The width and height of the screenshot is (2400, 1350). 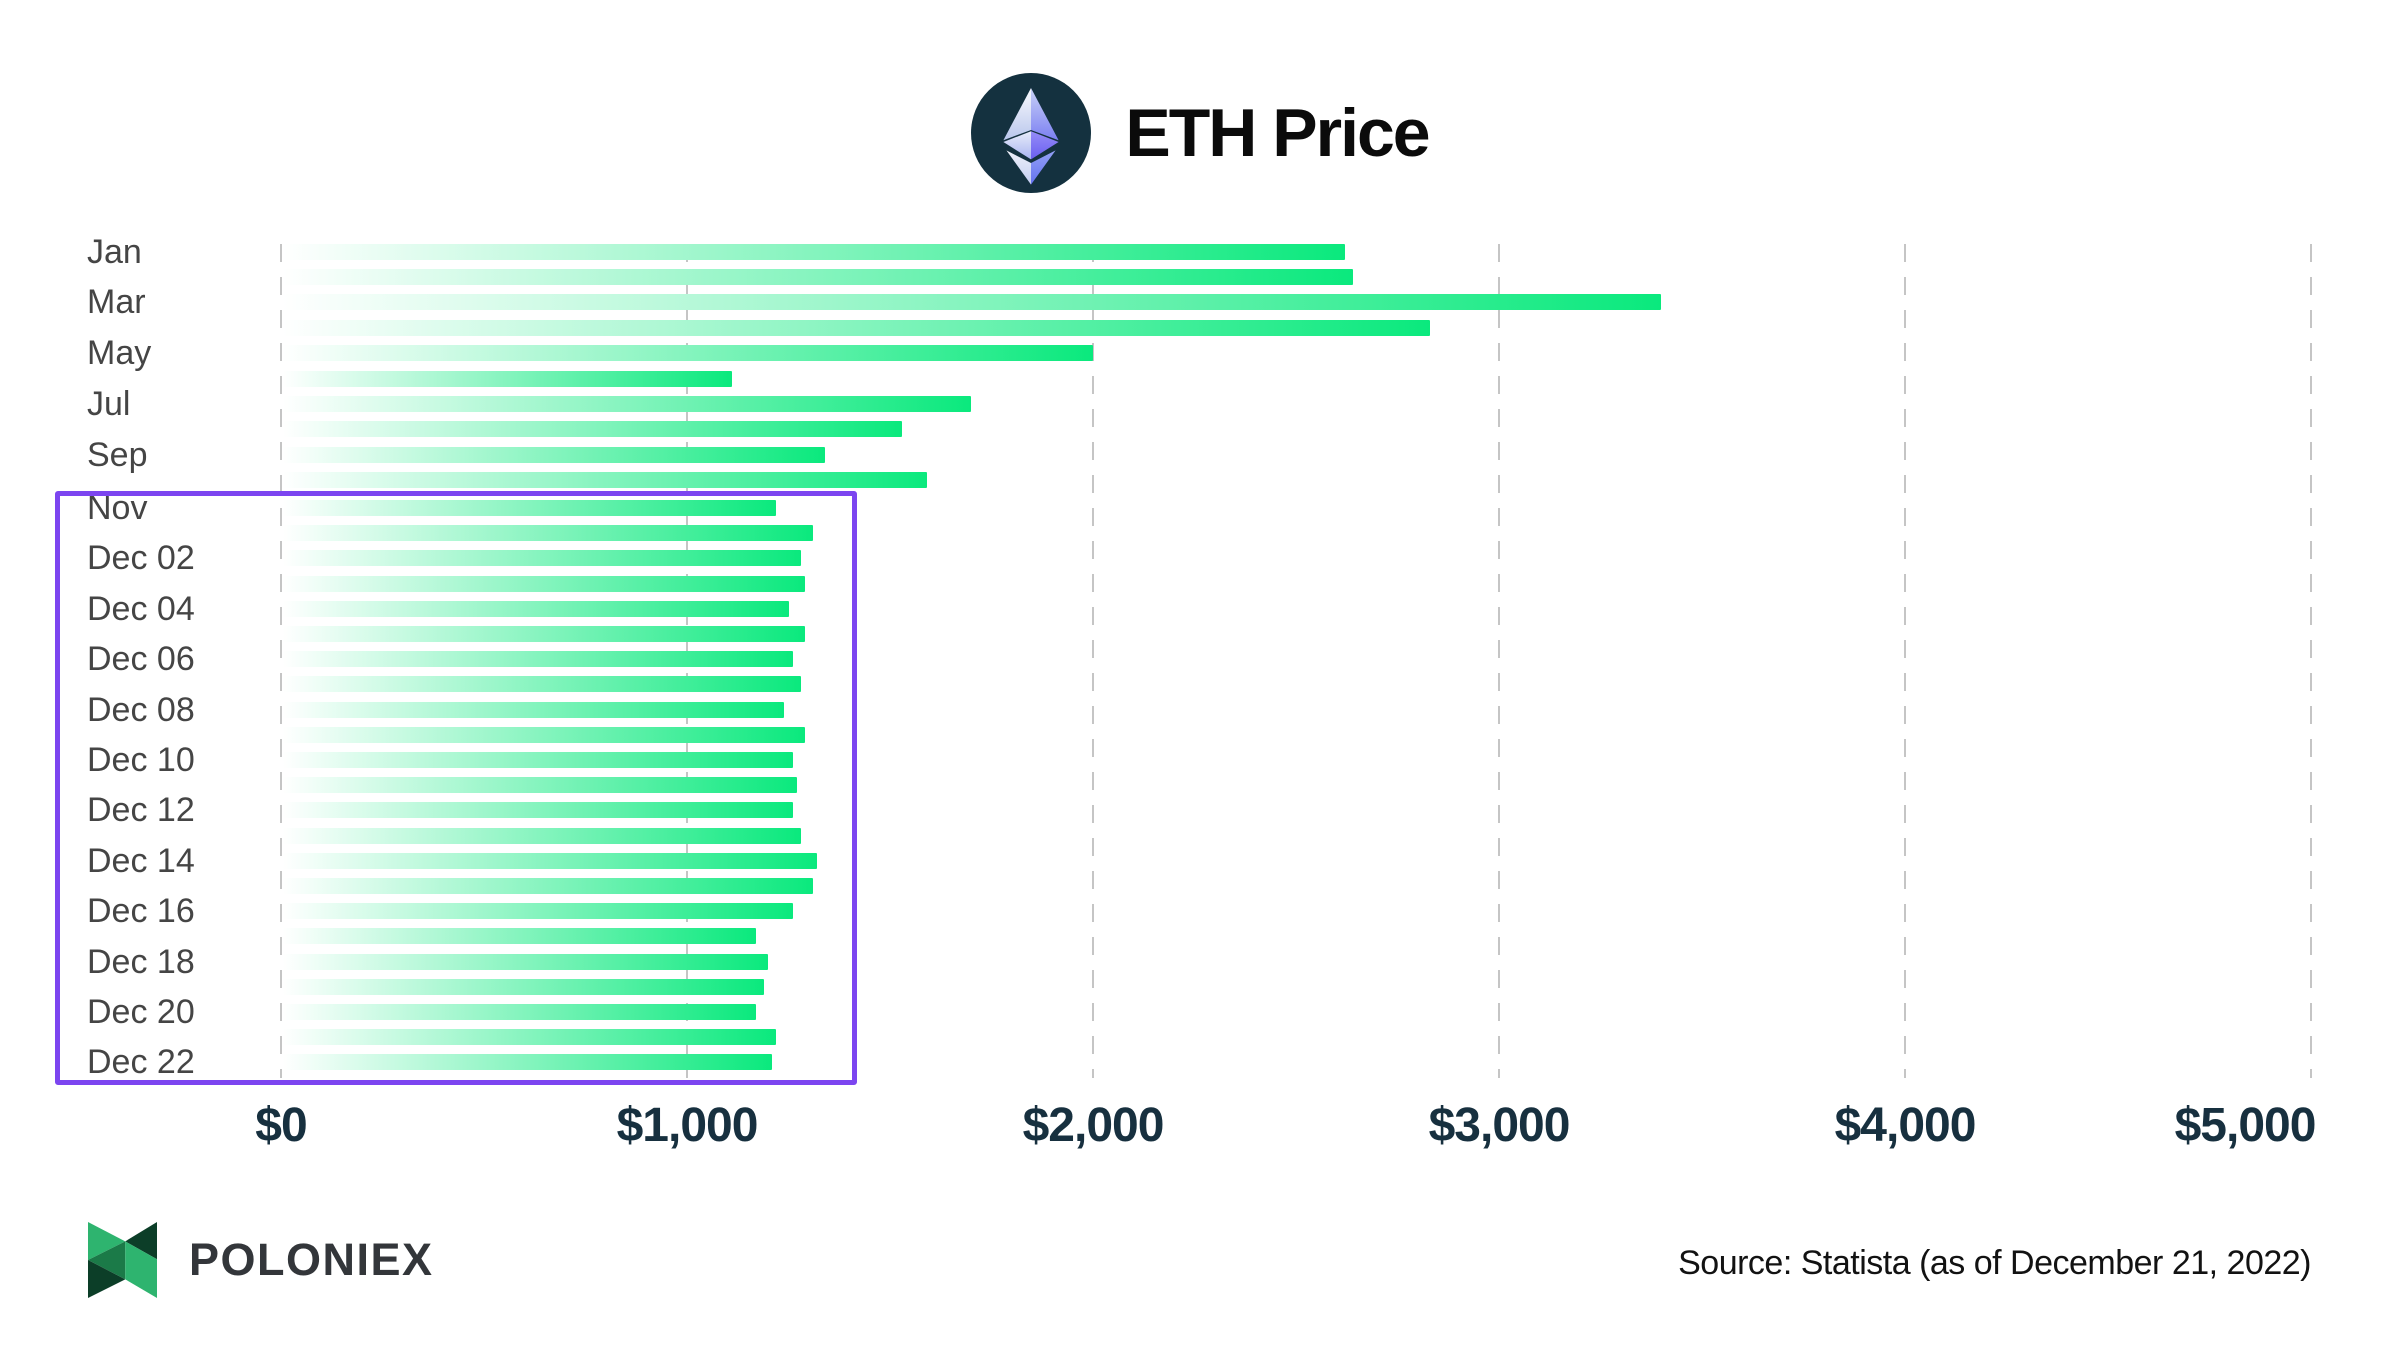 I want to click on x-tick-3000: $3,000, so click(x=1499, y=1125).